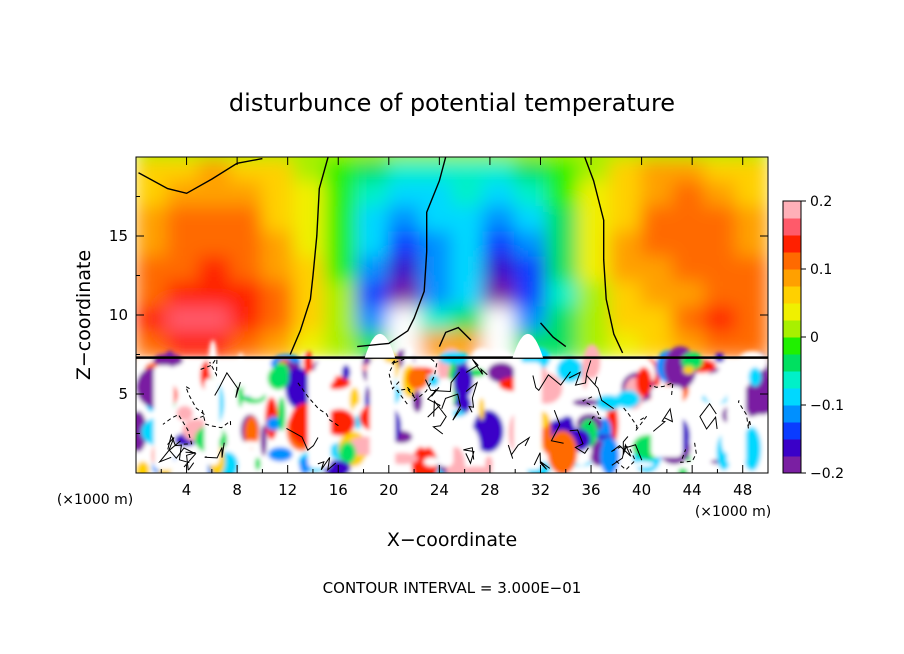 This screenshot has height=654, width=904. What do you see at coordinates (540, 490) in the screenshot?
I see `x-tick-label: 32` at bounding box center [540, 490].